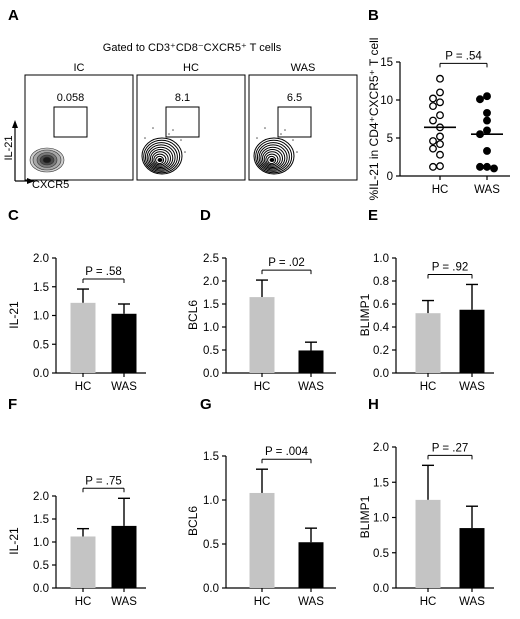 Image resolution: width=520 pixels, height=619 pixels. I want to click on flow-plot-was: WAS 6.5, so click(303, 121).